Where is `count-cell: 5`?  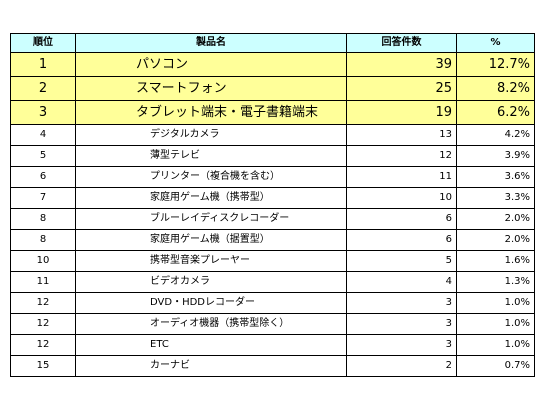 count-cell: 5 is located at coordinates (401, 261).